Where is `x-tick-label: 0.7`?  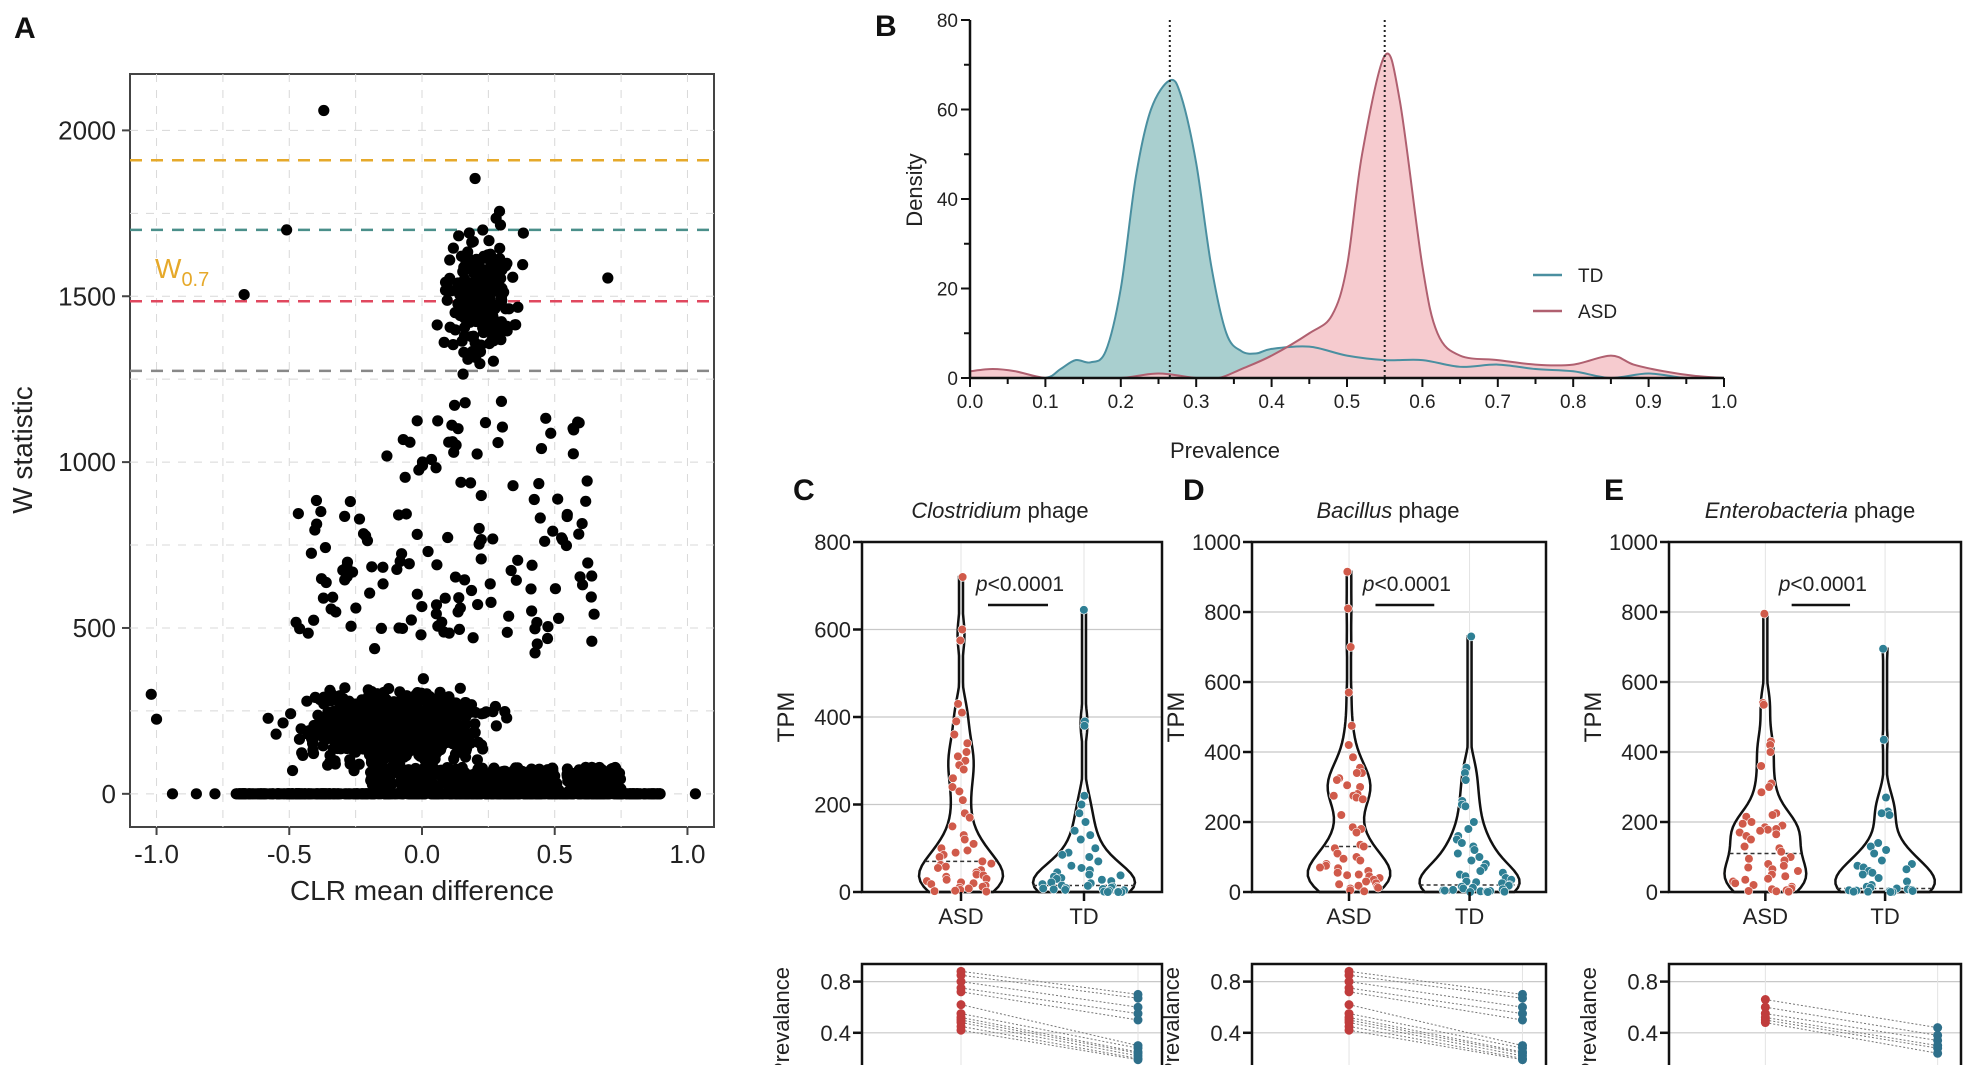 x-tick-label: 0.7 is located at coordinates (1498, 402).